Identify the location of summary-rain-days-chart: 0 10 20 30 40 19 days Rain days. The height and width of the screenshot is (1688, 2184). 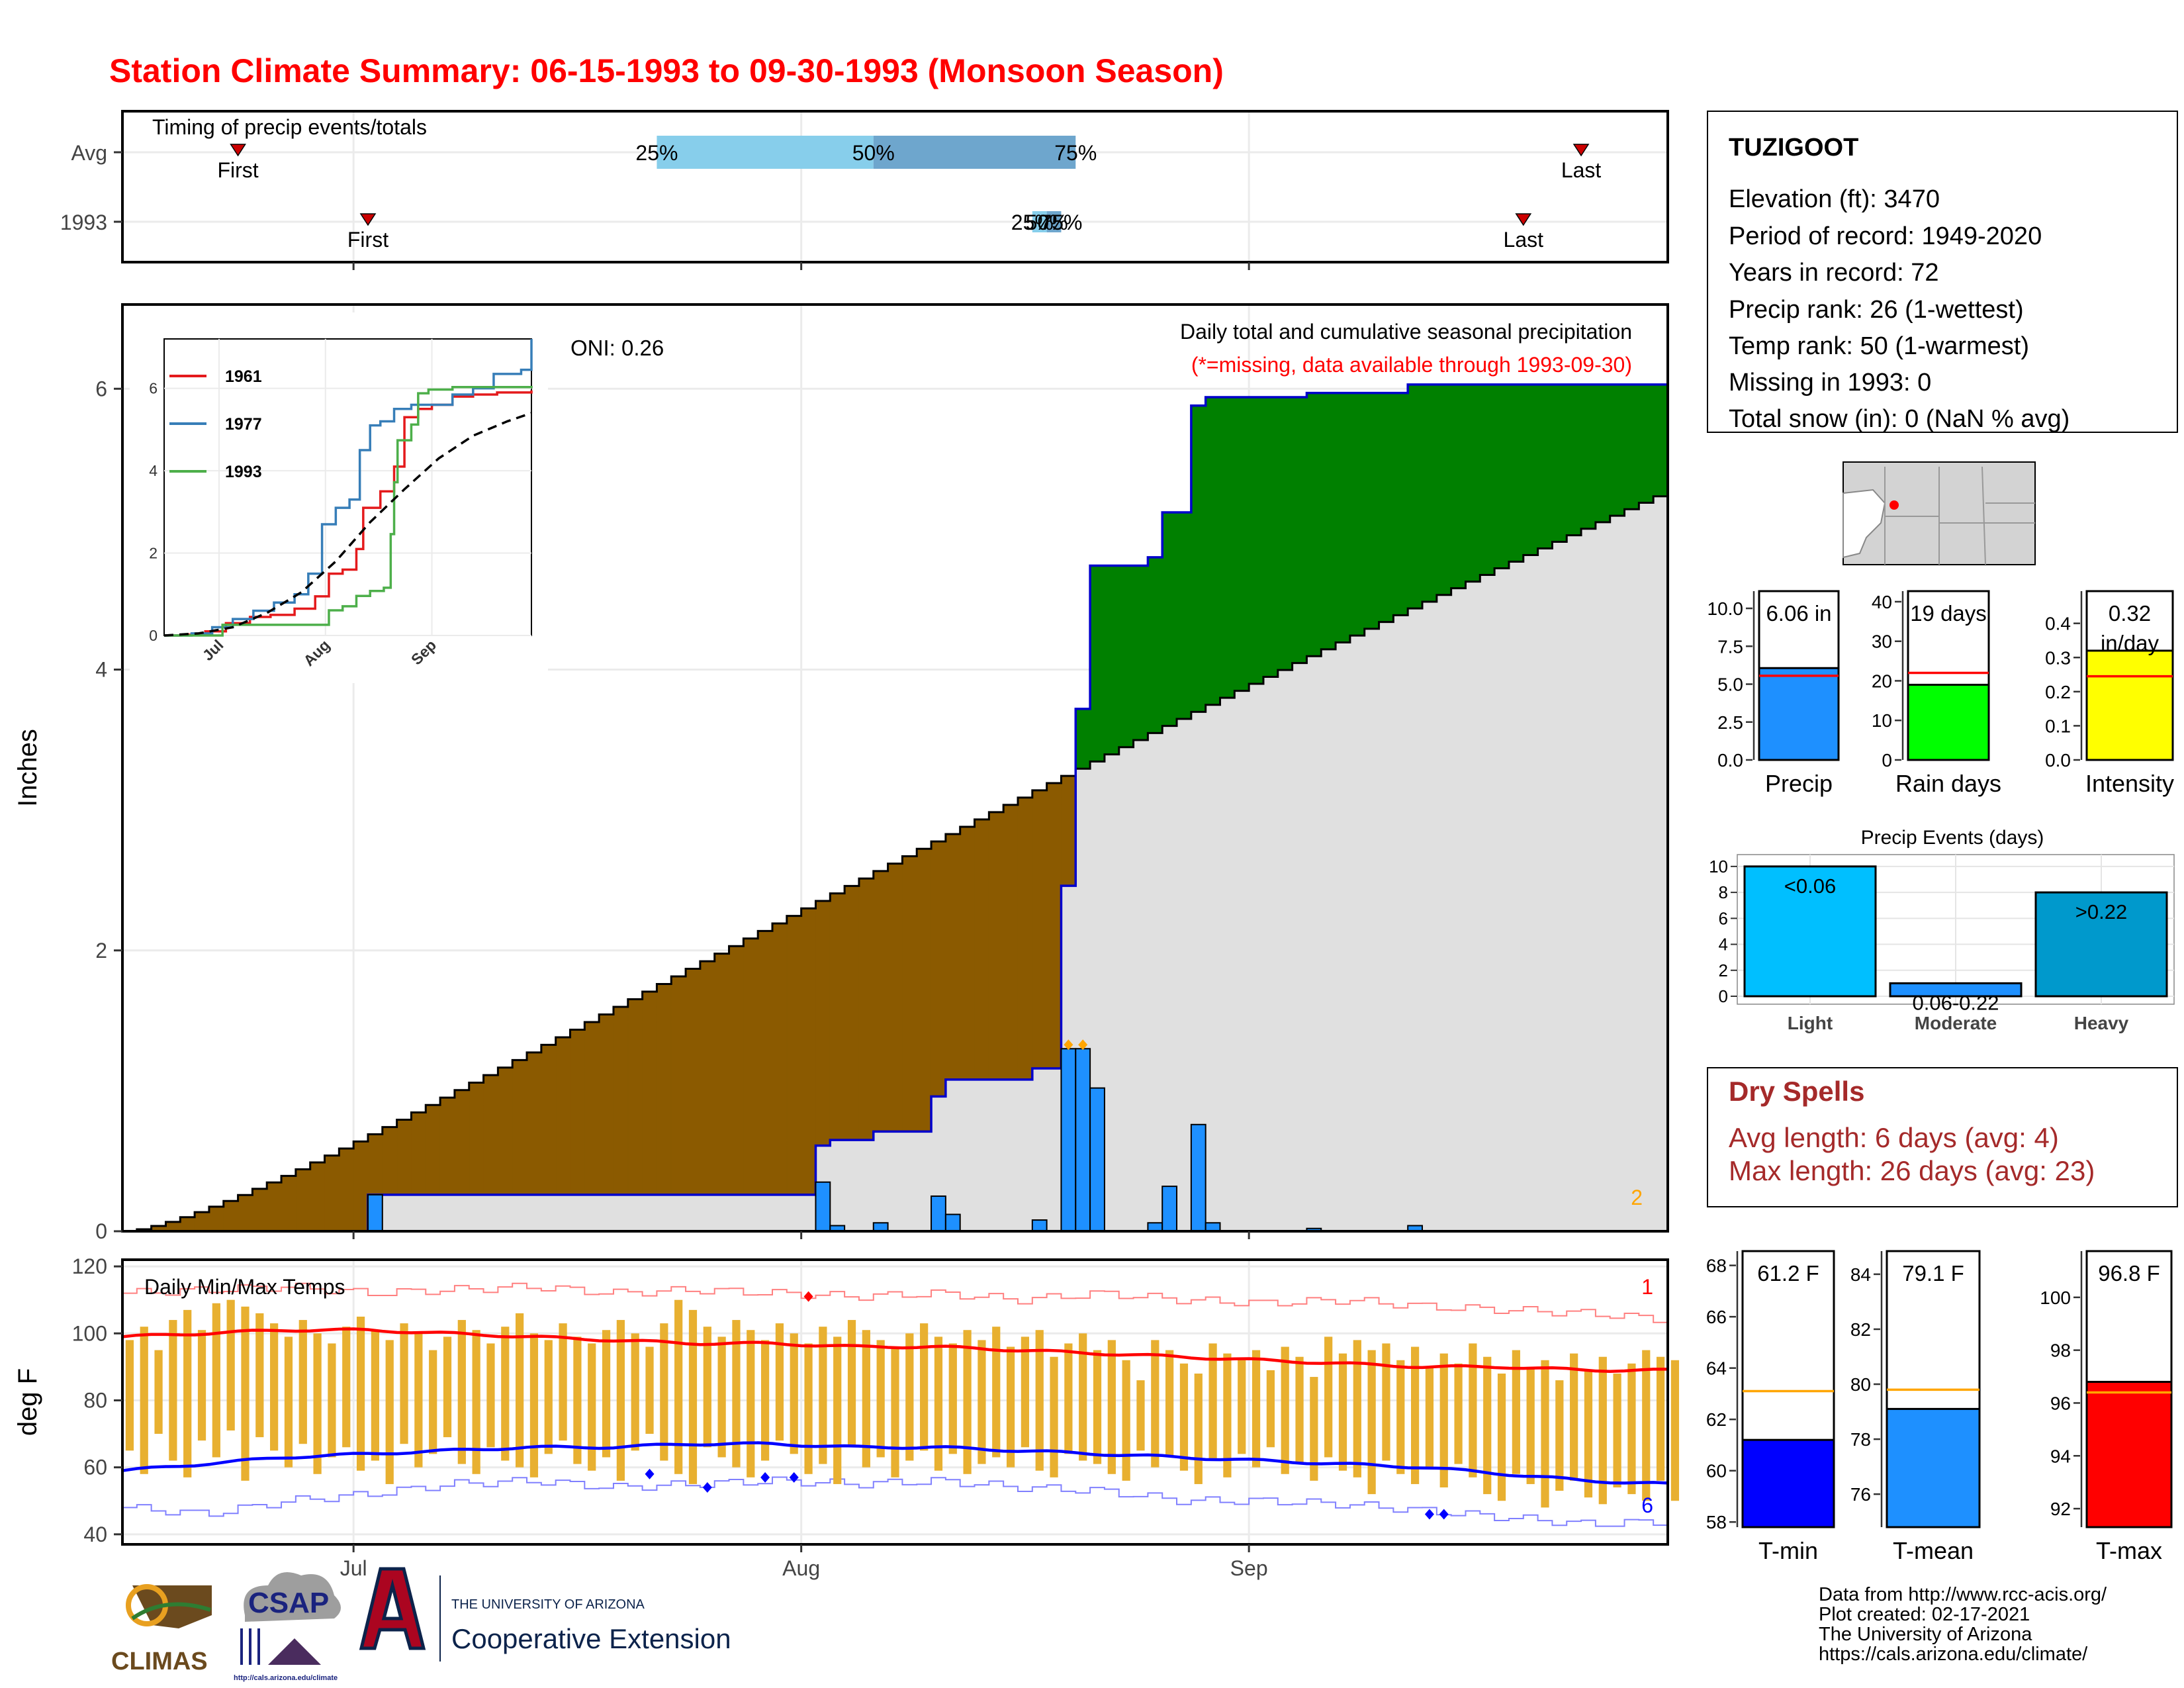
(1937, 693).